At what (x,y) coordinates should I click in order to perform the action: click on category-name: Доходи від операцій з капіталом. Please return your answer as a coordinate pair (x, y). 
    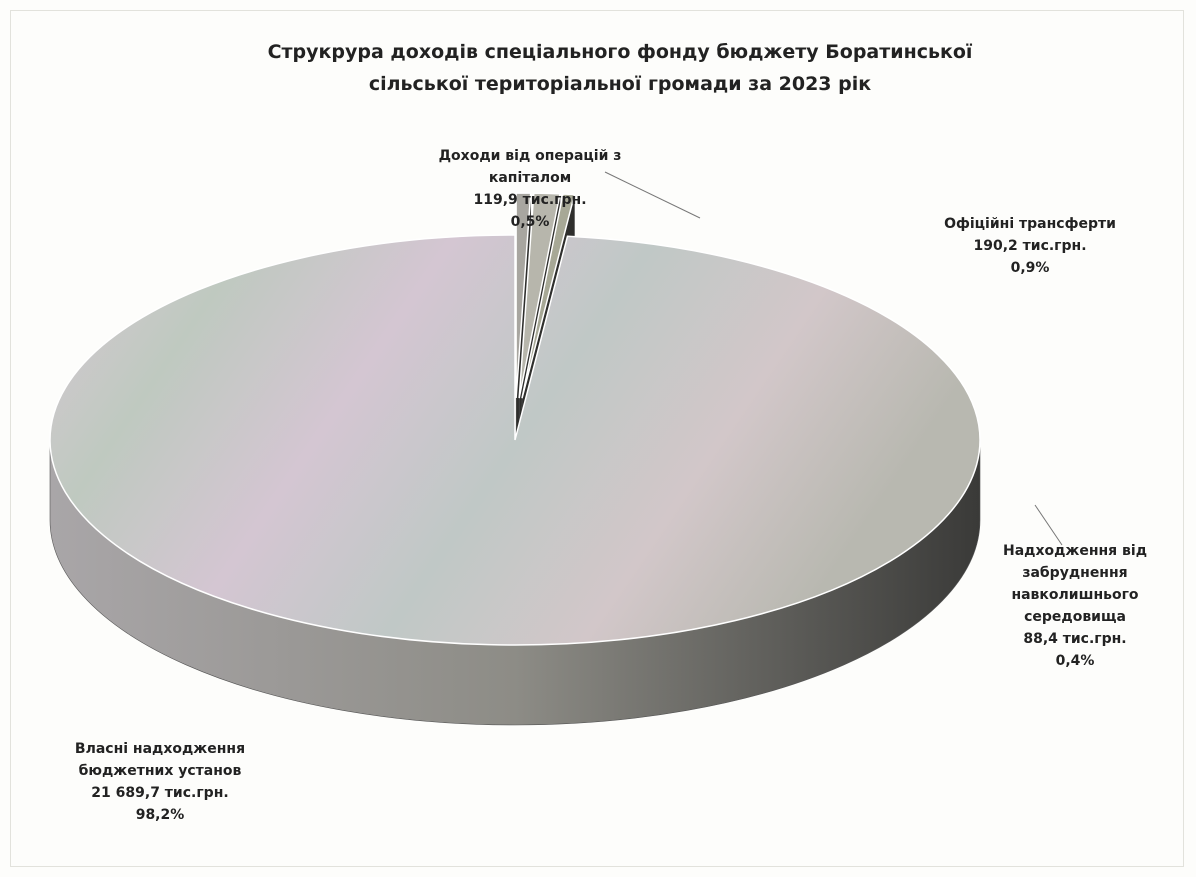
    Looking at the image, I should click on (530, 167).